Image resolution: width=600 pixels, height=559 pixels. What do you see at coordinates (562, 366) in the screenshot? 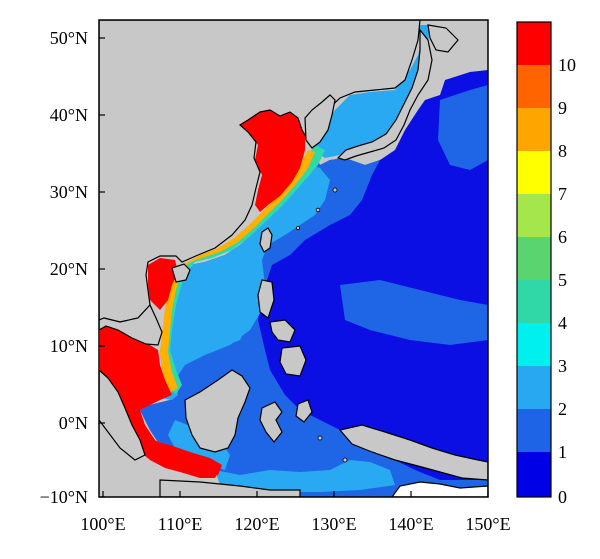
I see `colorbar-label: 3` at bounding box center [562, 366].